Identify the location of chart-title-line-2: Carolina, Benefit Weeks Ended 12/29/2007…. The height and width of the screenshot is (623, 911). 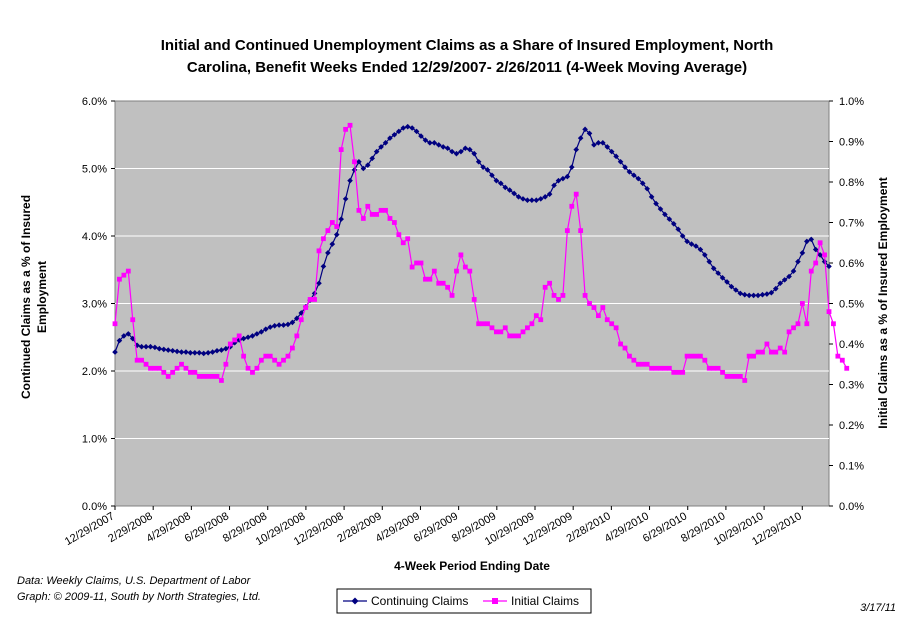
(467, 67).